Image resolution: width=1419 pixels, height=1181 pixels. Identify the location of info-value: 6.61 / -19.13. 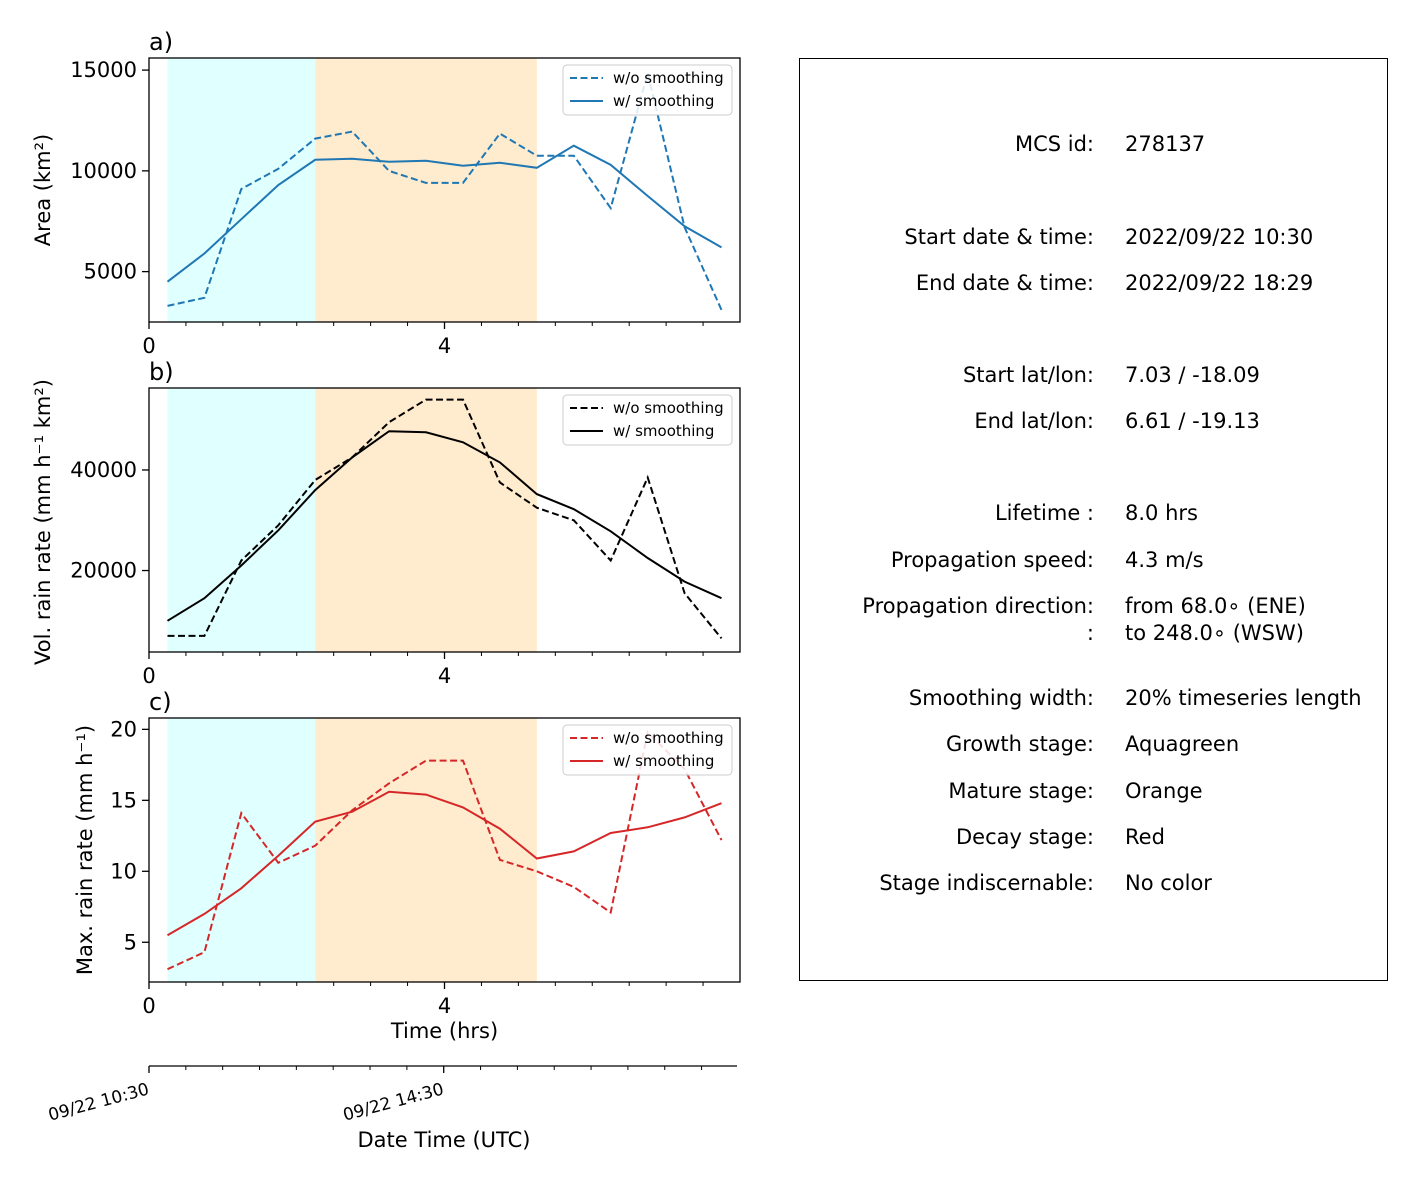
(1192, 421).